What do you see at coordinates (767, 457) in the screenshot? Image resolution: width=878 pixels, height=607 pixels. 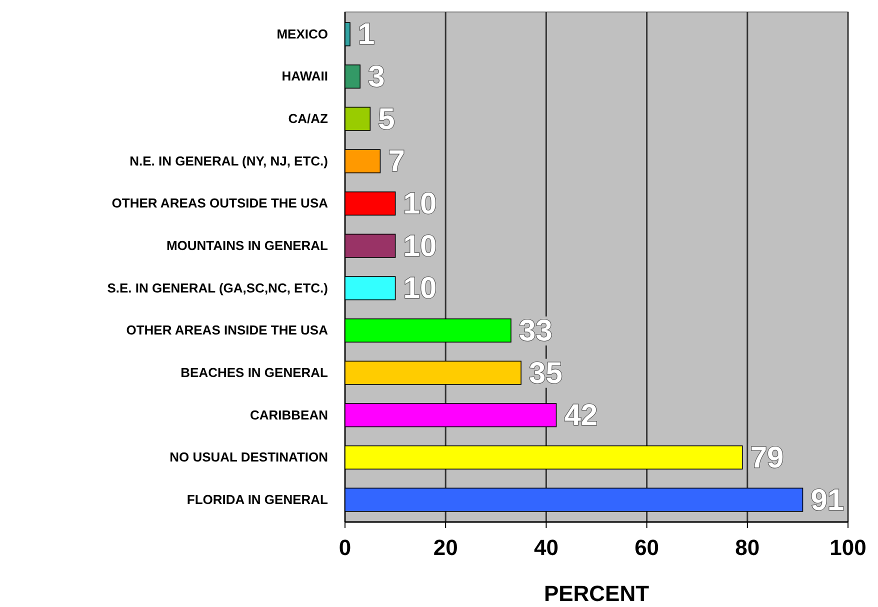 I see `data-label: 79` at bounding box center [767, 457].